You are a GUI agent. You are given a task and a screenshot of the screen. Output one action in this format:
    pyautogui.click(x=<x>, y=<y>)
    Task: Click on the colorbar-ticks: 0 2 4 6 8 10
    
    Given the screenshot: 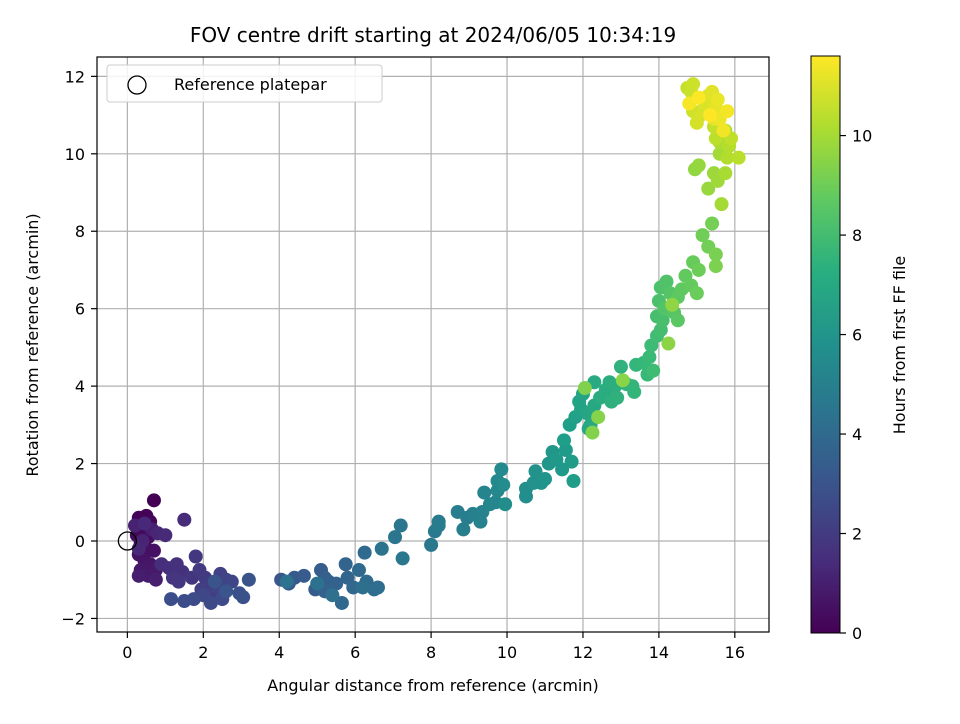 What is the action you would take?
    pyautogui.click(x=856, y=385)
    